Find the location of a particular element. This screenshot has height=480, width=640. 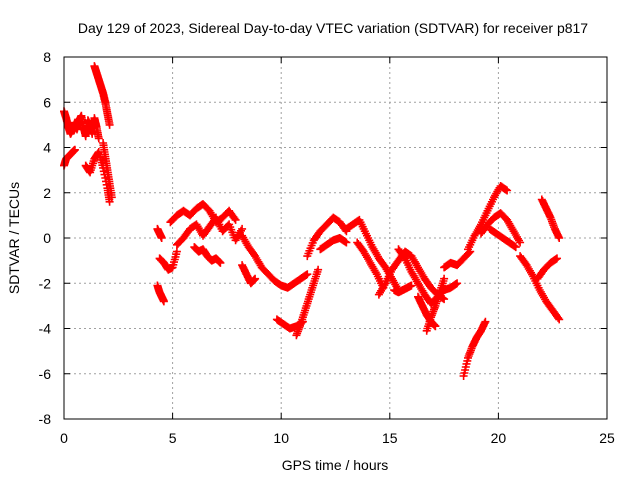

series-arc-ac is located at coordinates (502, 238).